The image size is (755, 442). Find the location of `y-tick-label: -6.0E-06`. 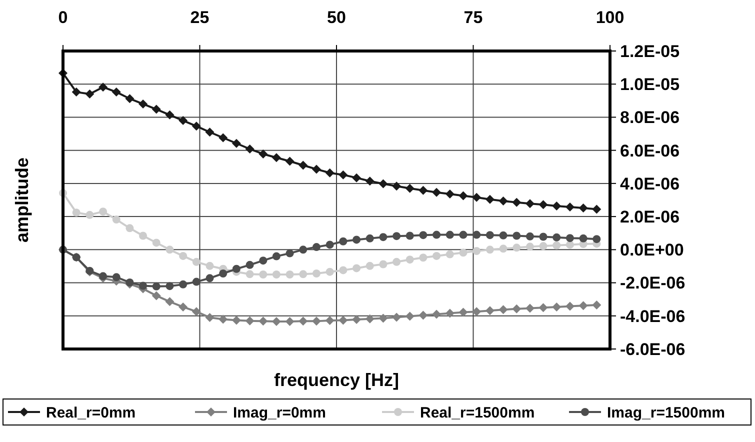

y-tick-label: -6.0E-06 is located at coordinates (653, 349).